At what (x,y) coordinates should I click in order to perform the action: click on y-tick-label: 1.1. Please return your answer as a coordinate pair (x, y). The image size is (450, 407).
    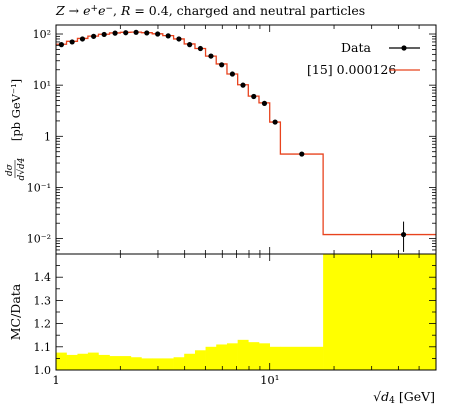
    Looking at the image, I should click on (43, 347).